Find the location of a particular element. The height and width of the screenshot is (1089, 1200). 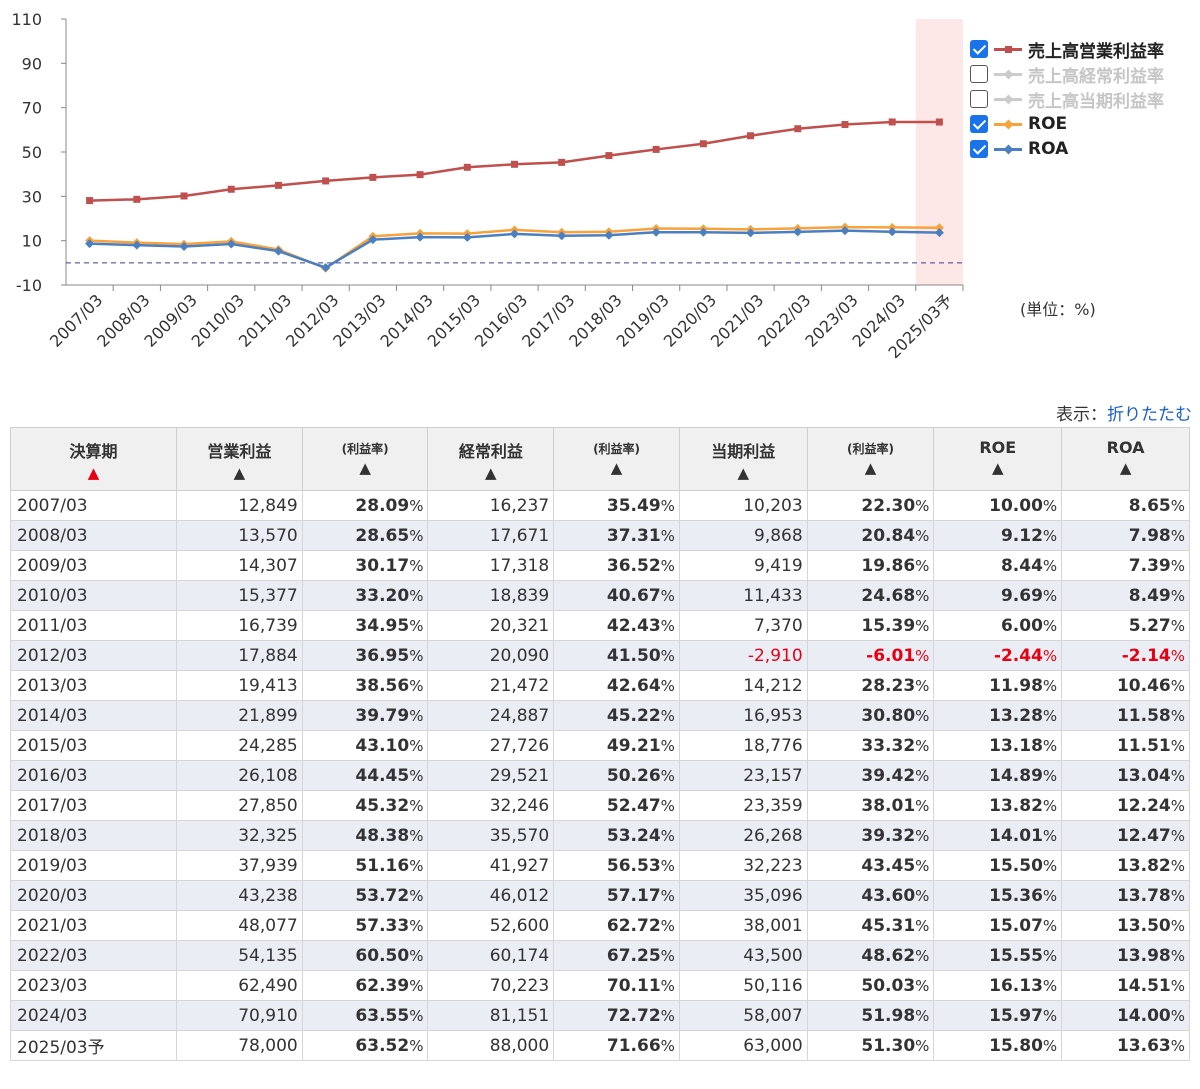

percent-value: 11.58 is located at coordinates (1143, 715).